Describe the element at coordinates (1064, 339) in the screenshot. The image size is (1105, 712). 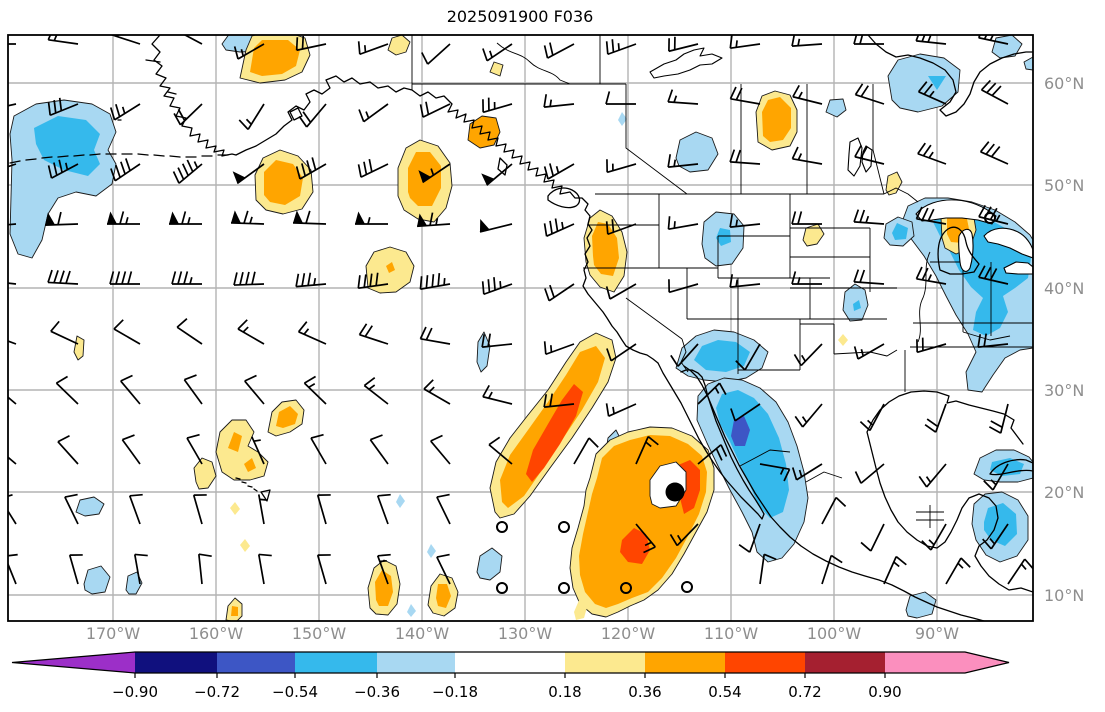
I see `y-axis-labels: 60°N 50°N 40°N 30°N 20°N 10°N` at that location.